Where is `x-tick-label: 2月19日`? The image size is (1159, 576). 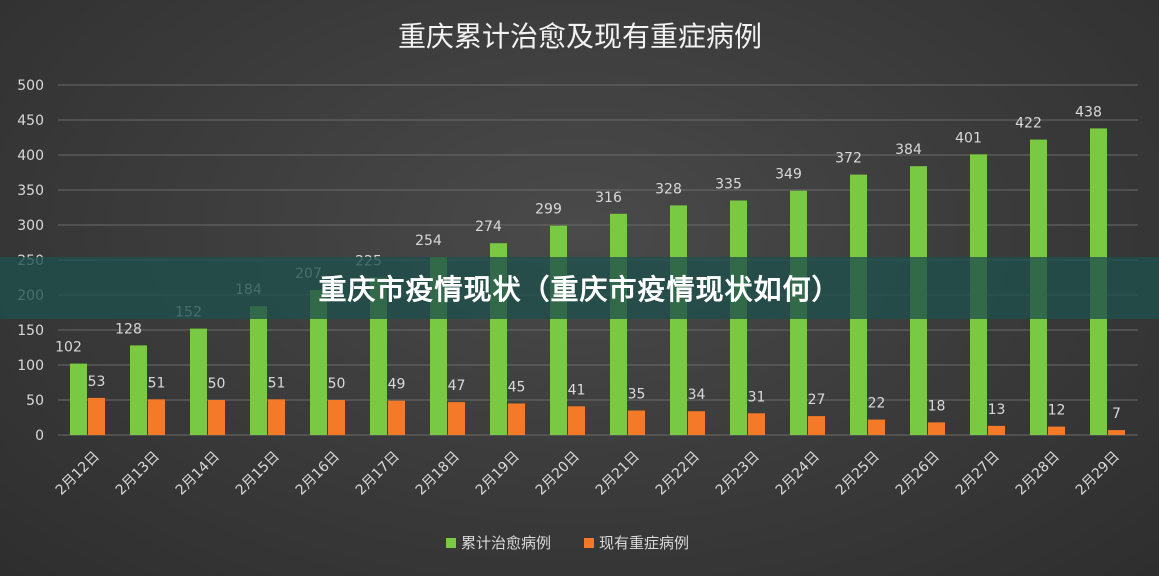 x-tick-label: 2月19日 is located at coordinates (498, 474).